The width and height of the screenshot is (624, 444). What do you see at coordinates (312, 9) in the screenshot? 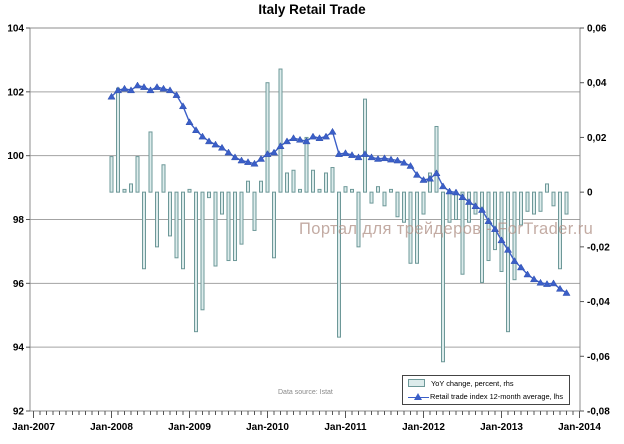
I see `chart-title: Italy Retail Trade` at bounding box center [312, 9].